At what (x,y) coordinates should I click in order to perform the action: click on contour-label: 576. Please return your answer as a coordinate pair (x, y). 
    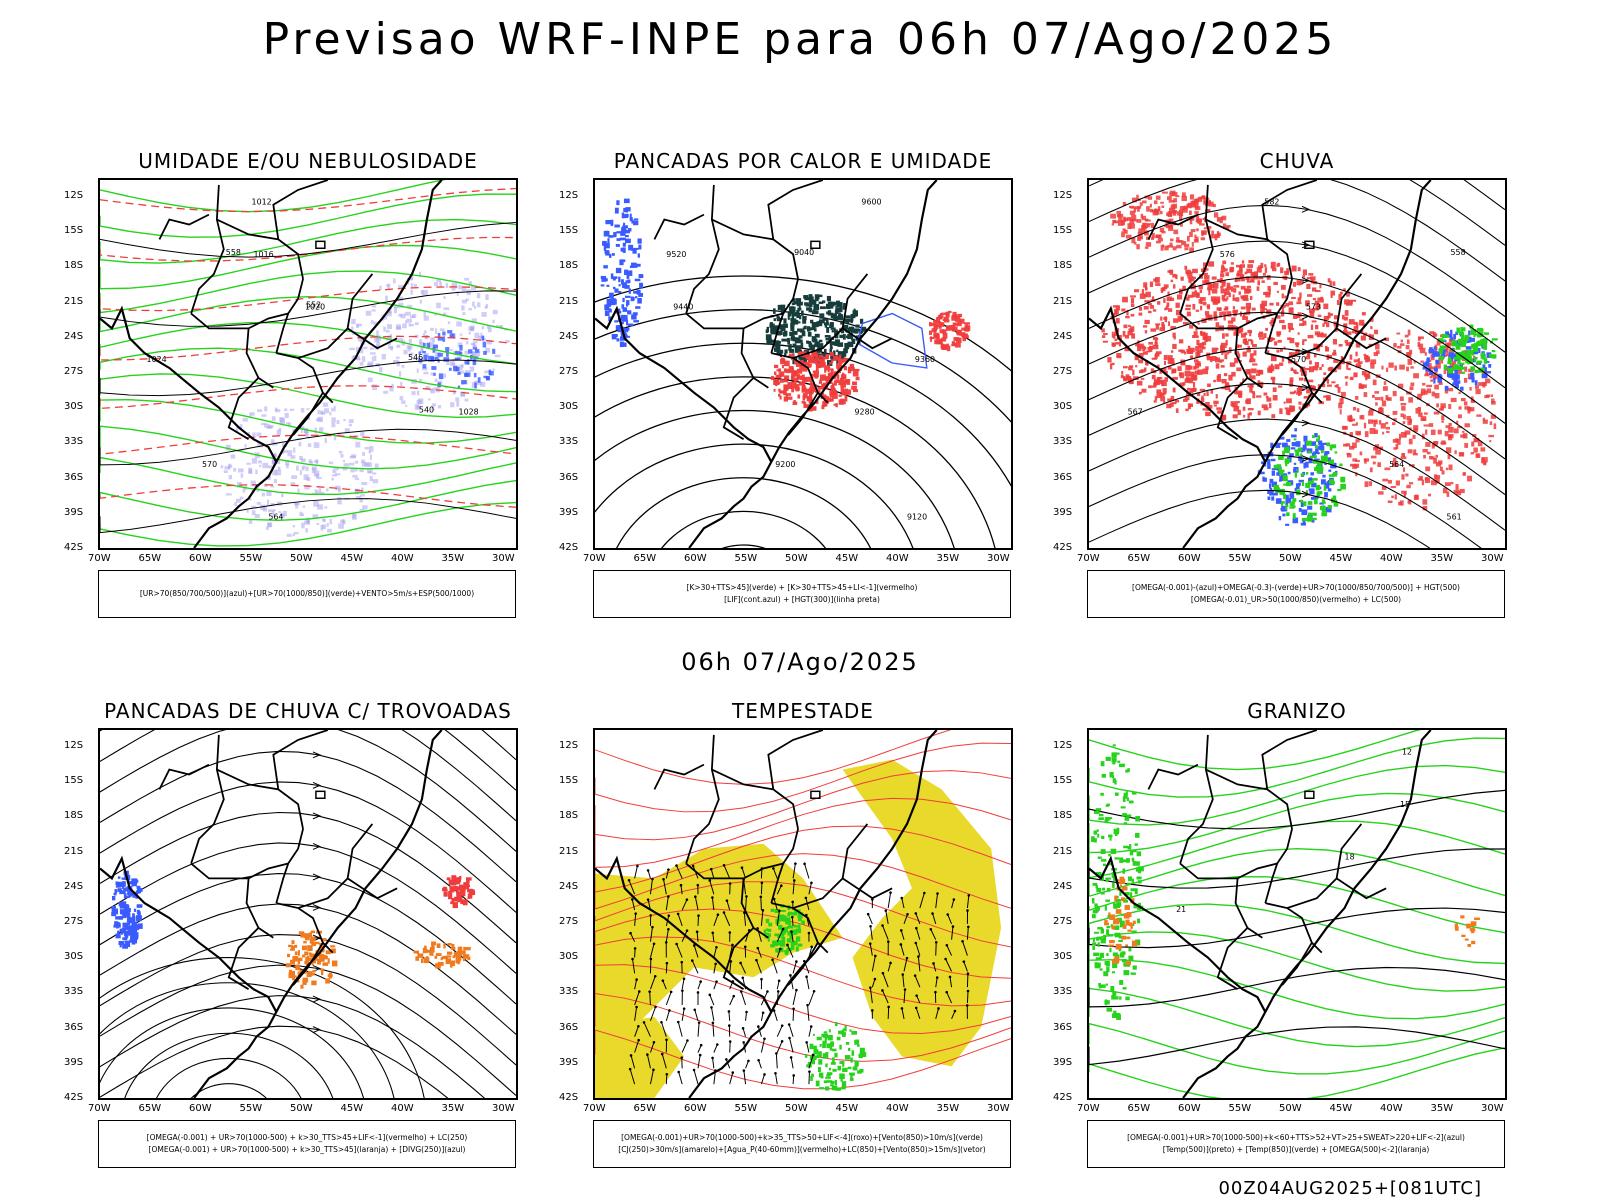
    Looking at the image, I should click on (1227, 254).